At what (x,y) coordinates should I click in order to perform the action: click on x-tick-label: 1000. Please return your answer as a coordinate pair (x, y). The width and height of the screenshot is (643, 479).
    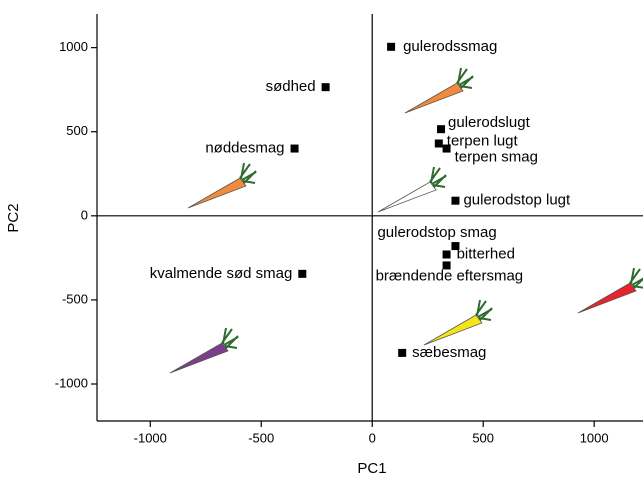
    Looking at the image, I should click on (594, 437).